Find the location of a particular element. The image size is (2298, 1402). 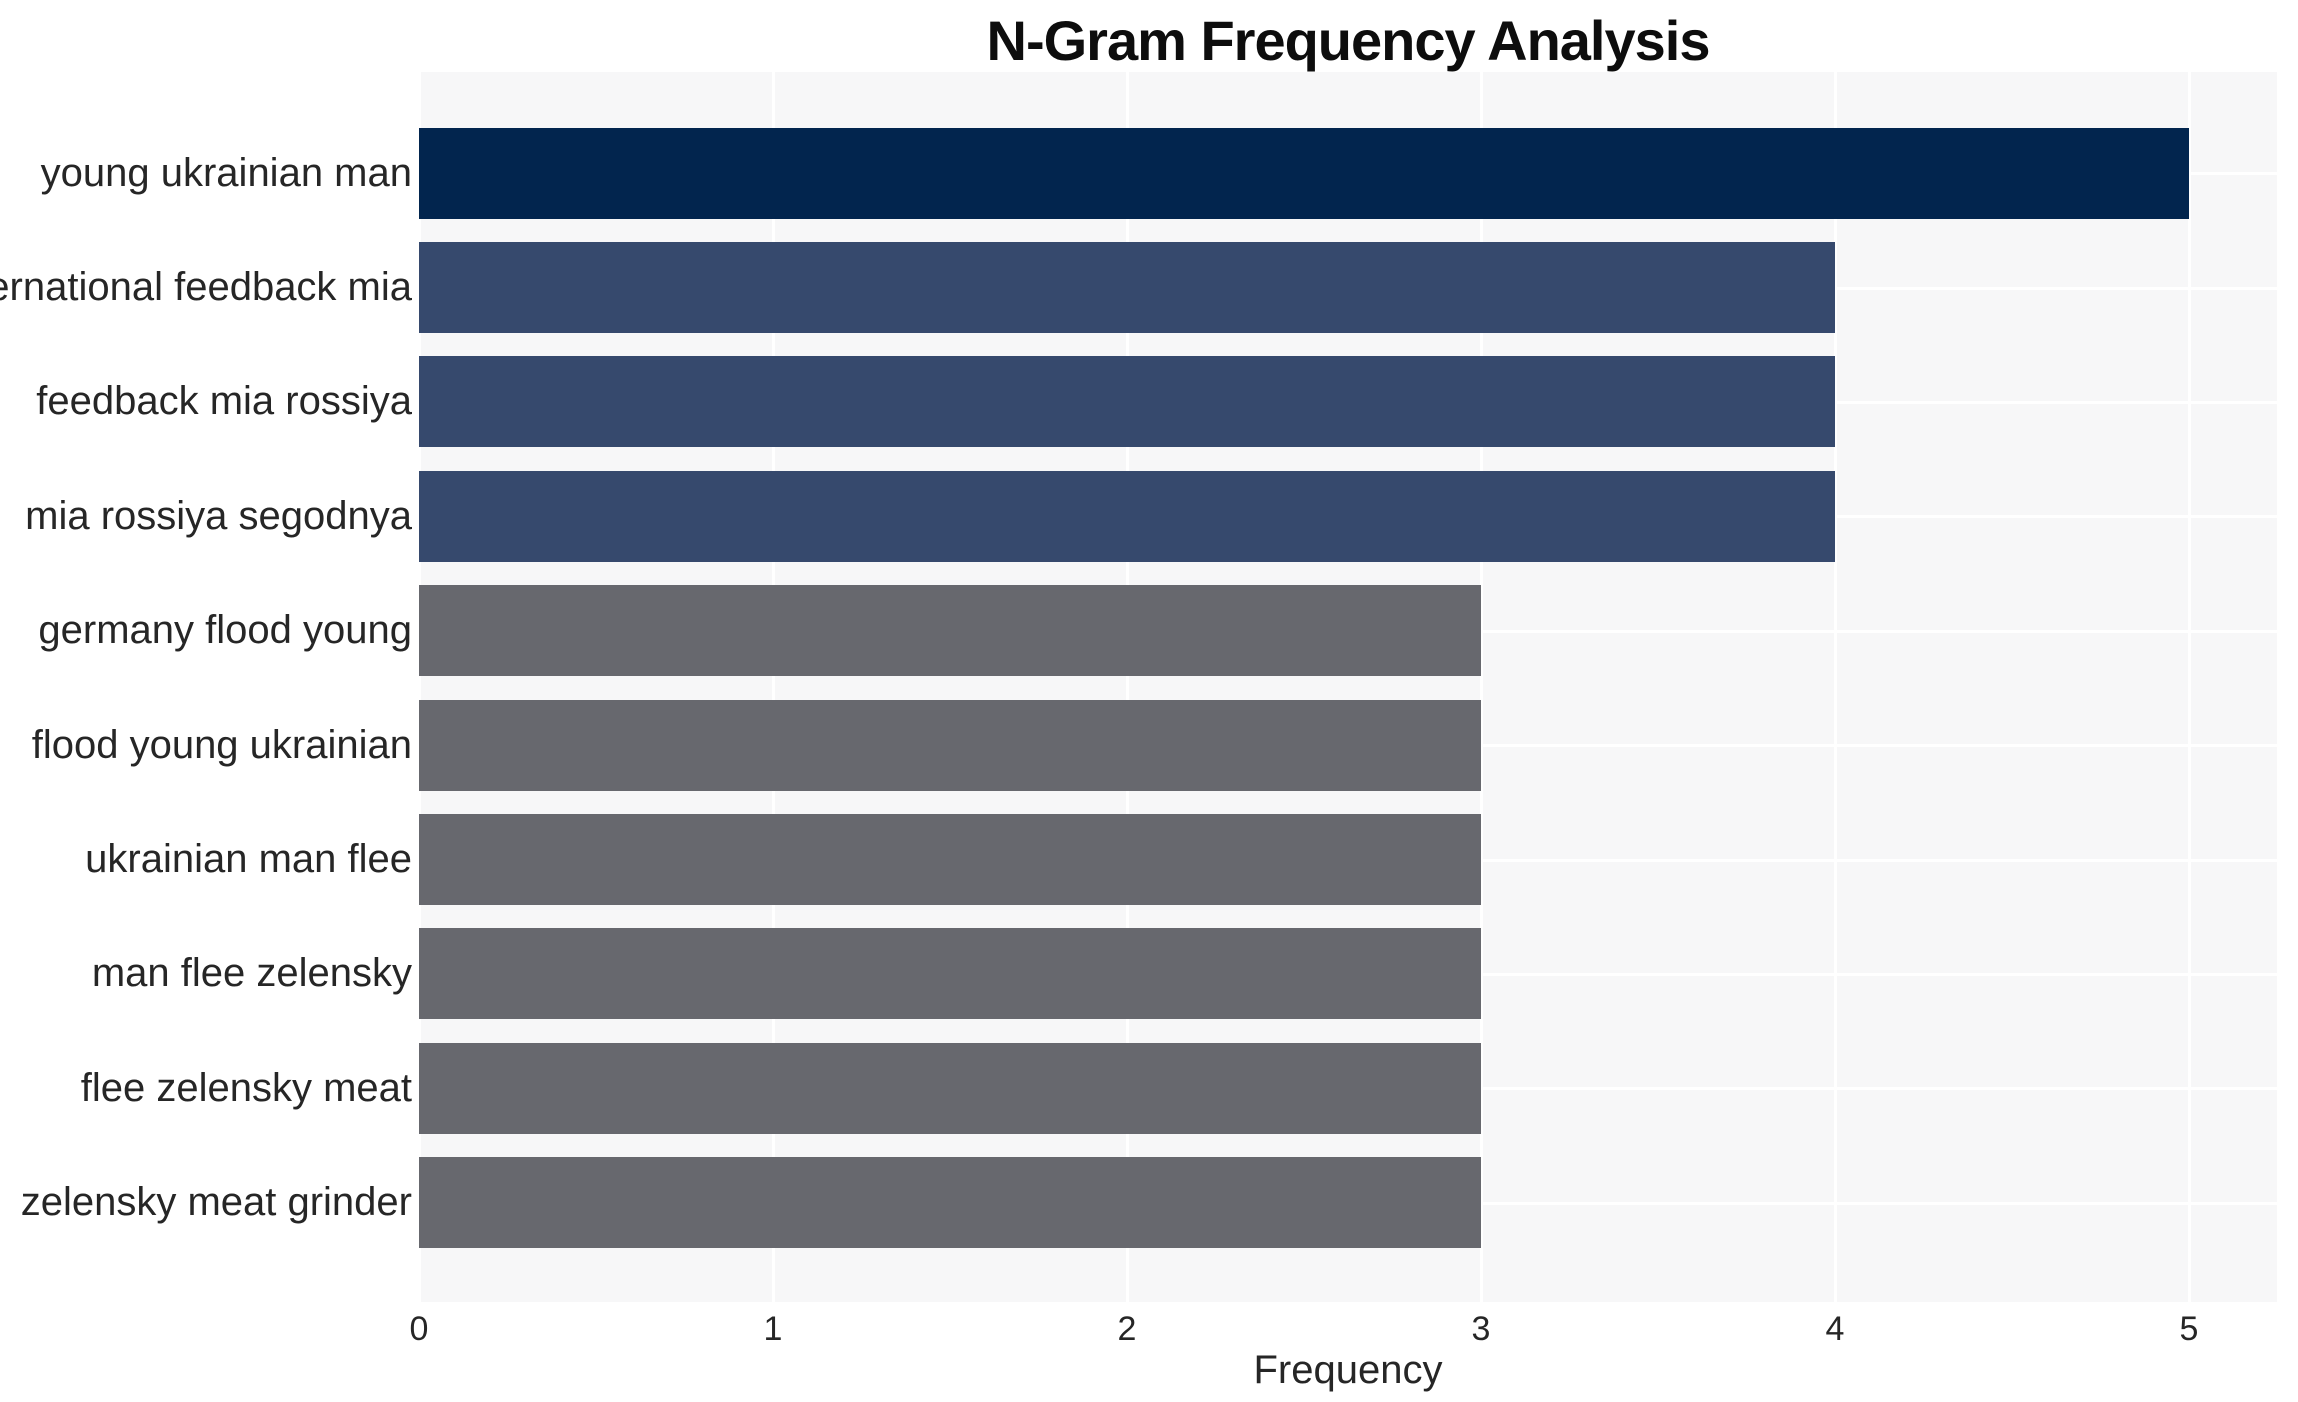

y-tick-label: young ukrainian man is located at coordinates (226, 172).